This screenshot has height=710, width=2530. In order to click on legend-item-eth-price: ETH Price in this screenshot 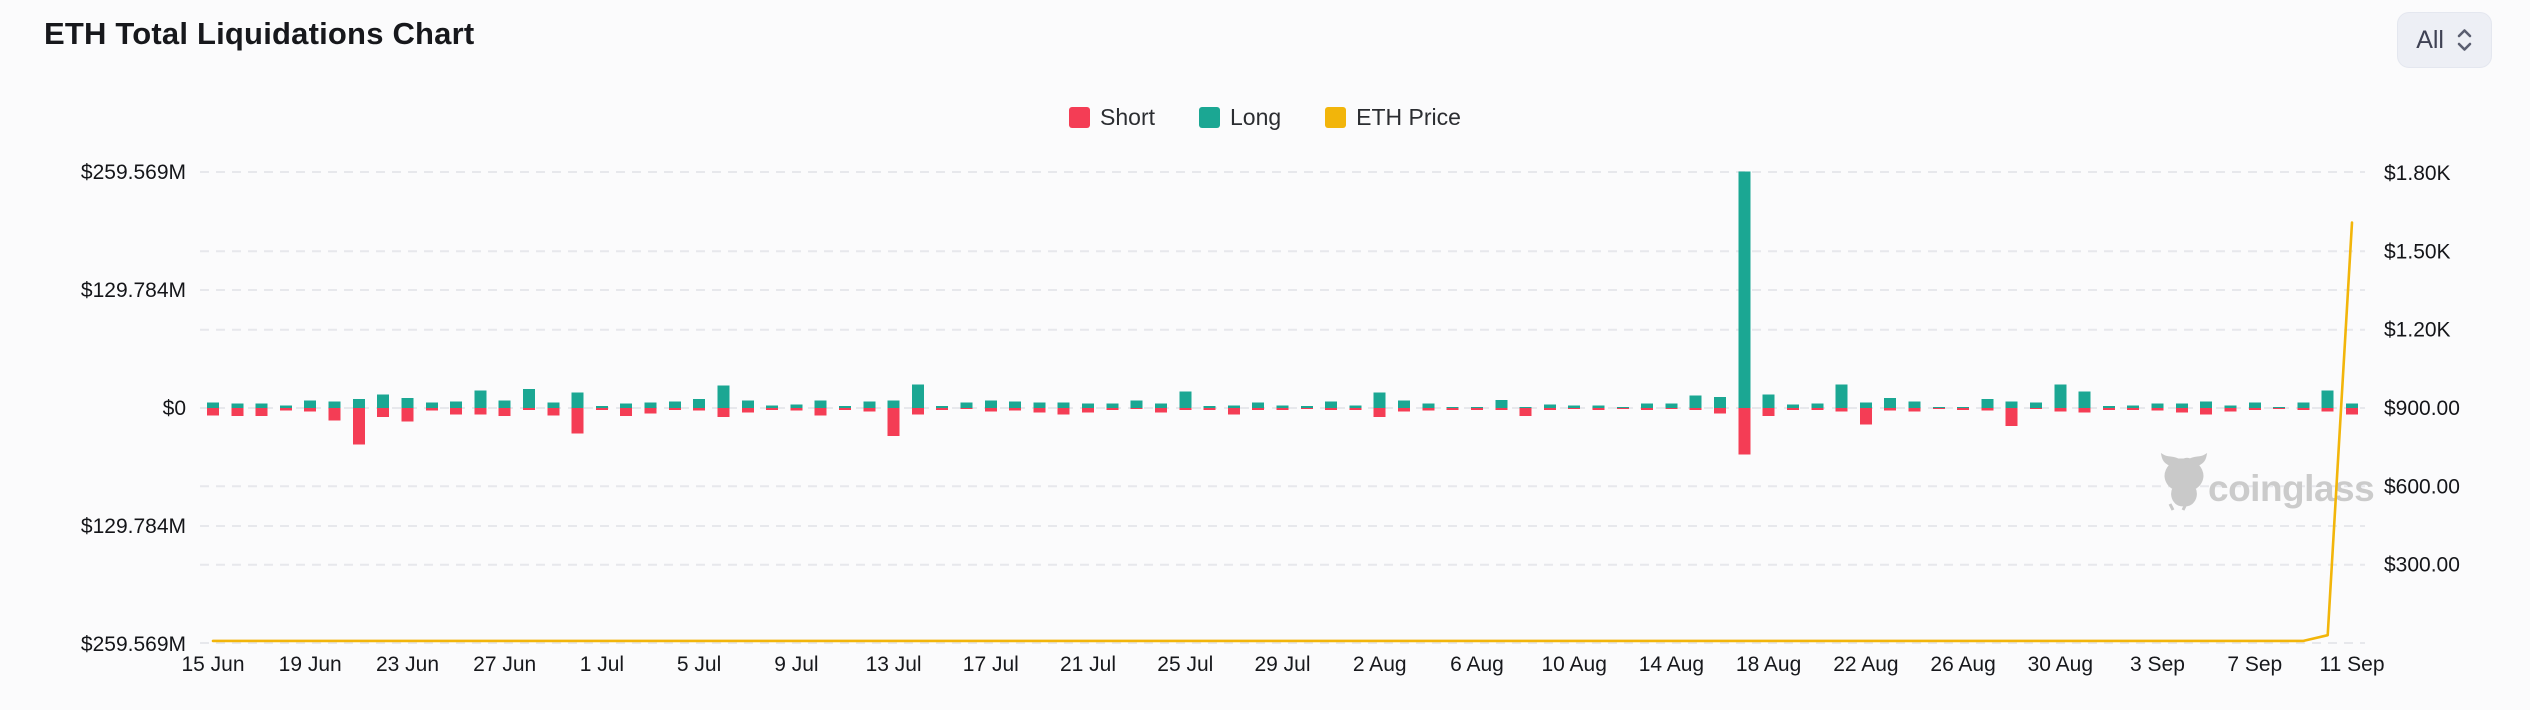, I will do `click(1393, 117)`.